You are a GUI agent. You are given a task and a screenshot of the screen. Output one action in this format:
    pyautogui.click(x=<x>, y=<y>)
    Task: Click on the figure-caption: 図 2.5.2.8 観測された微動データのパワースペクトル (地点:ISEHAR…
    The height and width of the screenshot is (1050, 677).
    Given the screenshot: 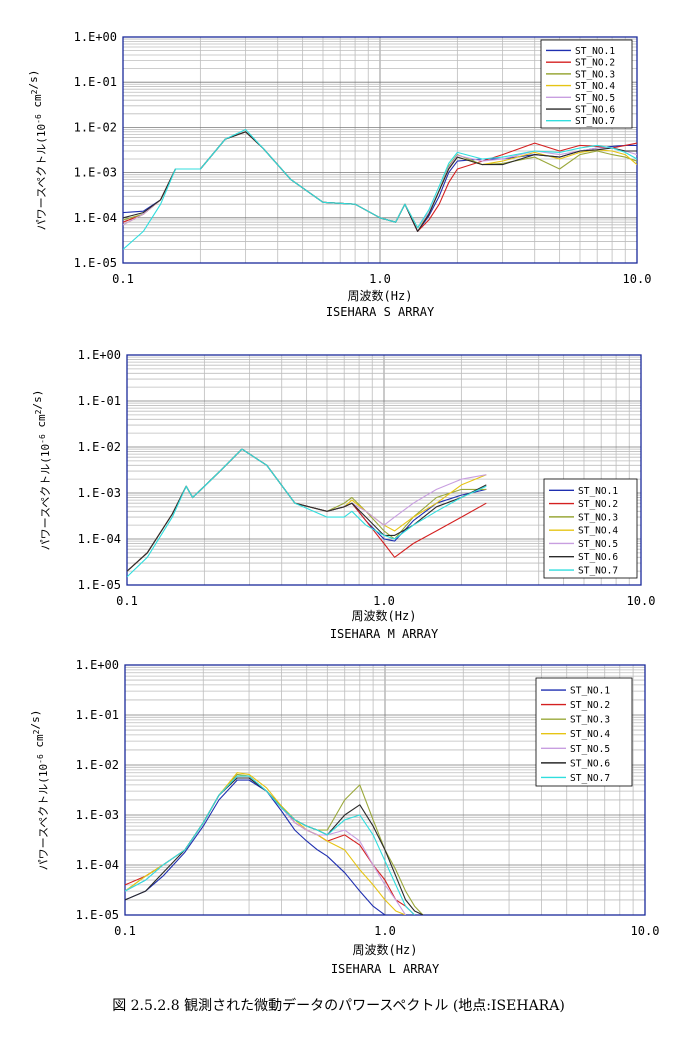 What is the action you would take?
    pyautogui.click(x=338, y=1006)
    